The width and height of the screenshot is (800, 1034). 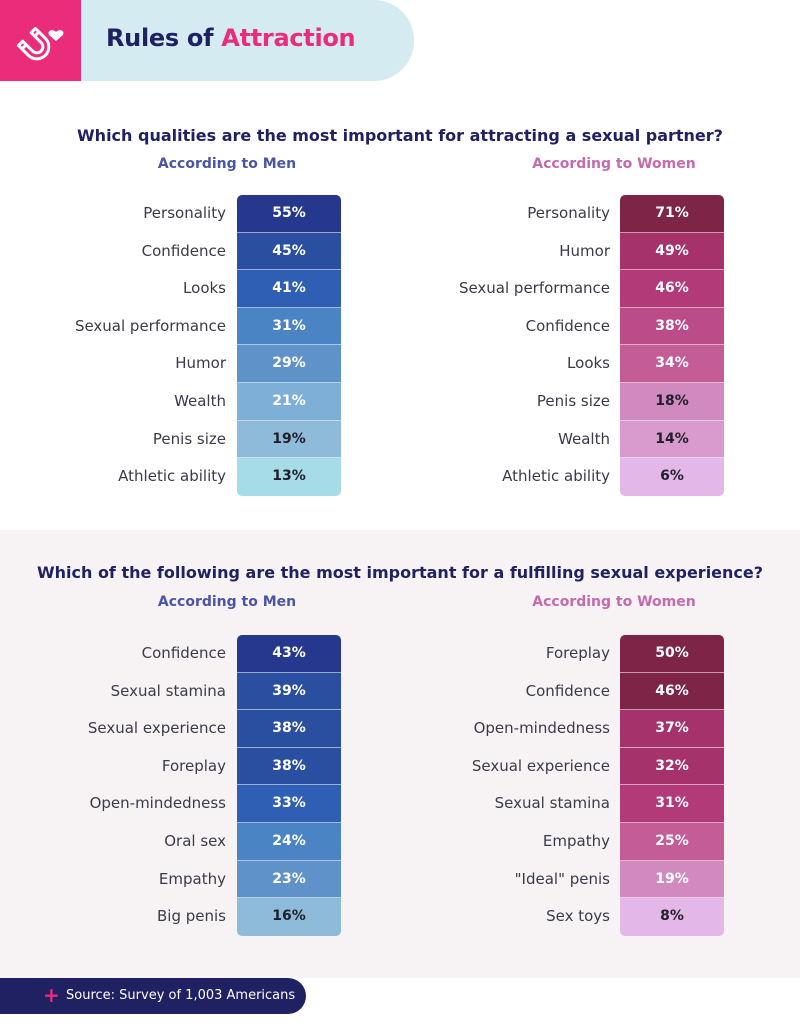 I want to click on category-label-men: Wealth, so click(x=200, y=401).